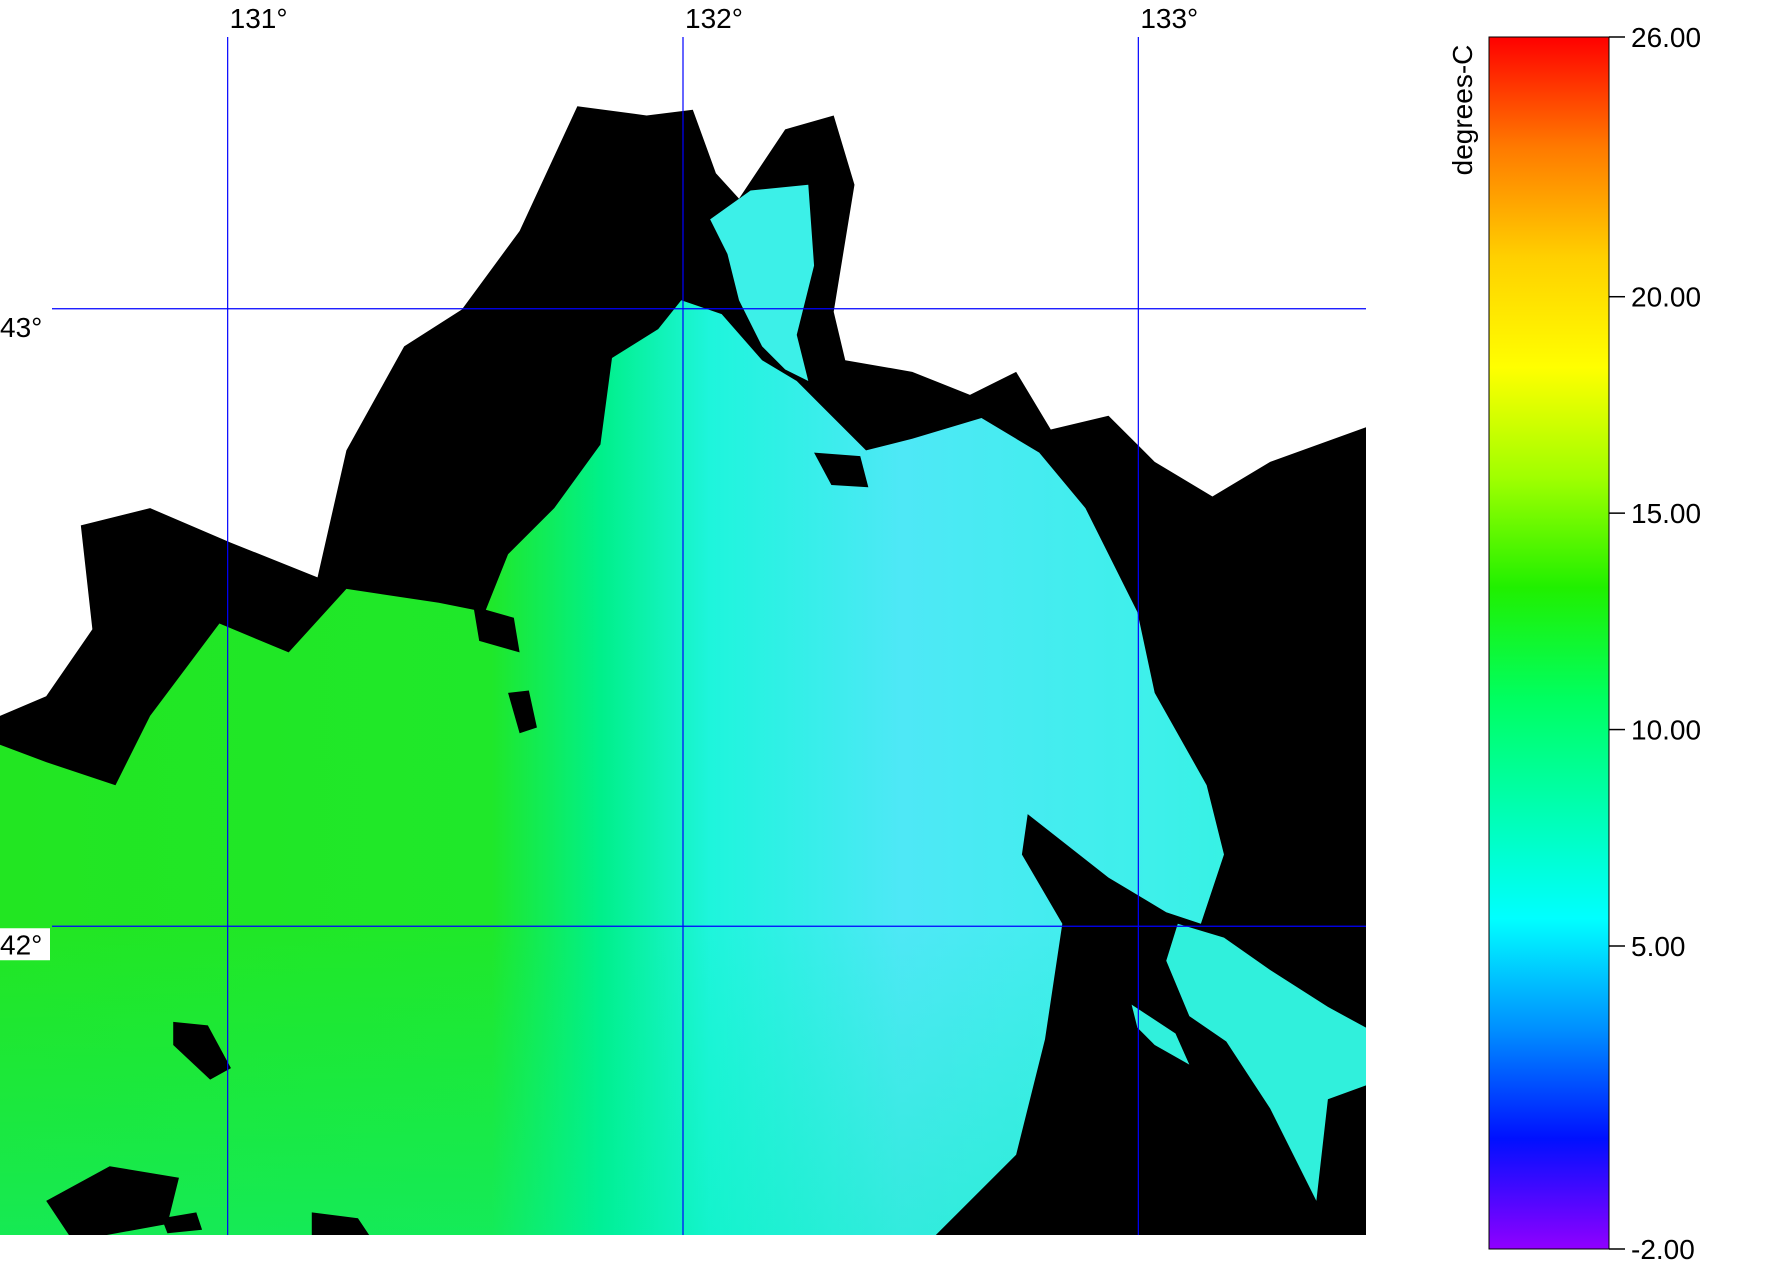 The height and width of the screenshot is (1277, 1789). I want to click on longitude-label: 133°, so click(1169, 18).